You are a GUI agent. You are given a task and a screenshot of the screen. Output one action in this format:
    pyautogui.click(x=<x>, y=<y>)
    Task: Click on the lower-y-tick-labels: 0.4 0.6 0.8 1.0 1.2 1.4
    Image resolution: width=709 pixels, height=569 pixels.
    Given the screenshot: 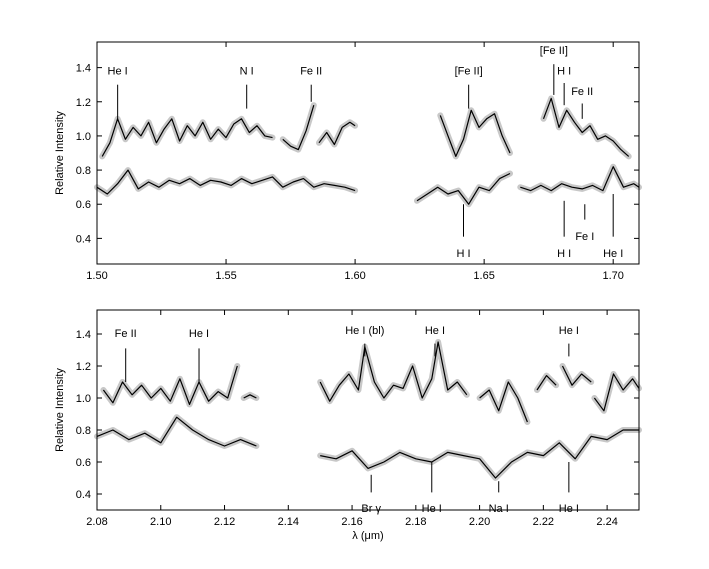 What is the action you would take?
    pyautogui.click(x=83, y=415)
    